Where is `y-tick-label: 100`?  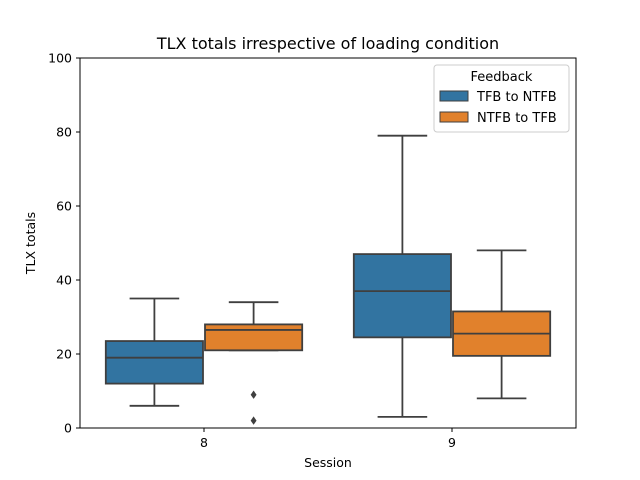 y-tick-label: 100 is located at coordinates (60, 58).